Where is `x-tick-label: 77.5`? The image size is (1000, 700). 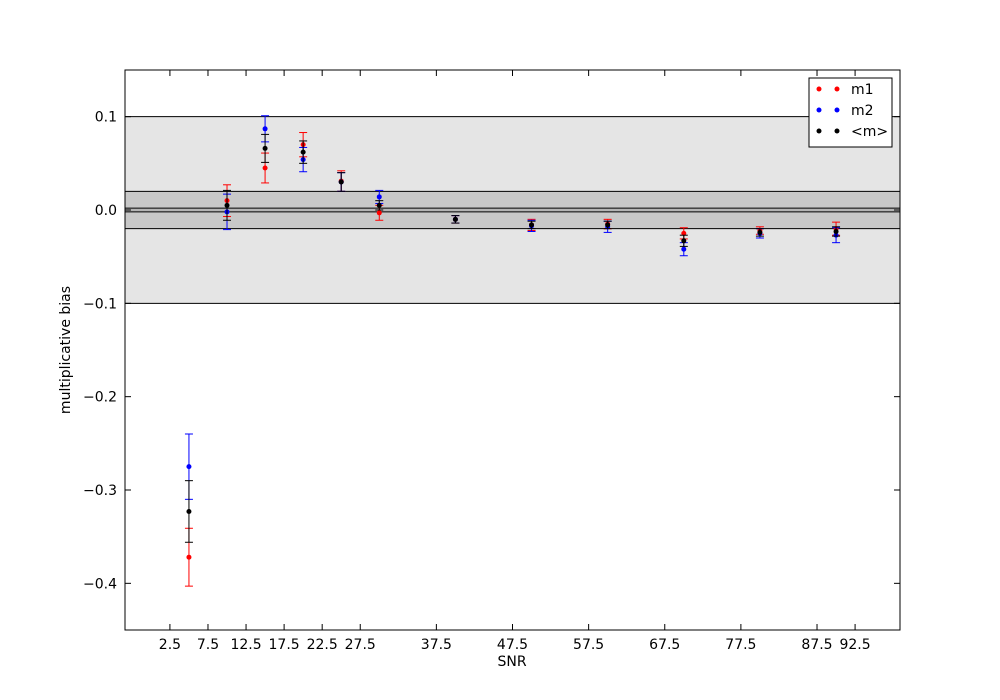
x-tick-label: 77.5 is located at coordinates (740, 645).